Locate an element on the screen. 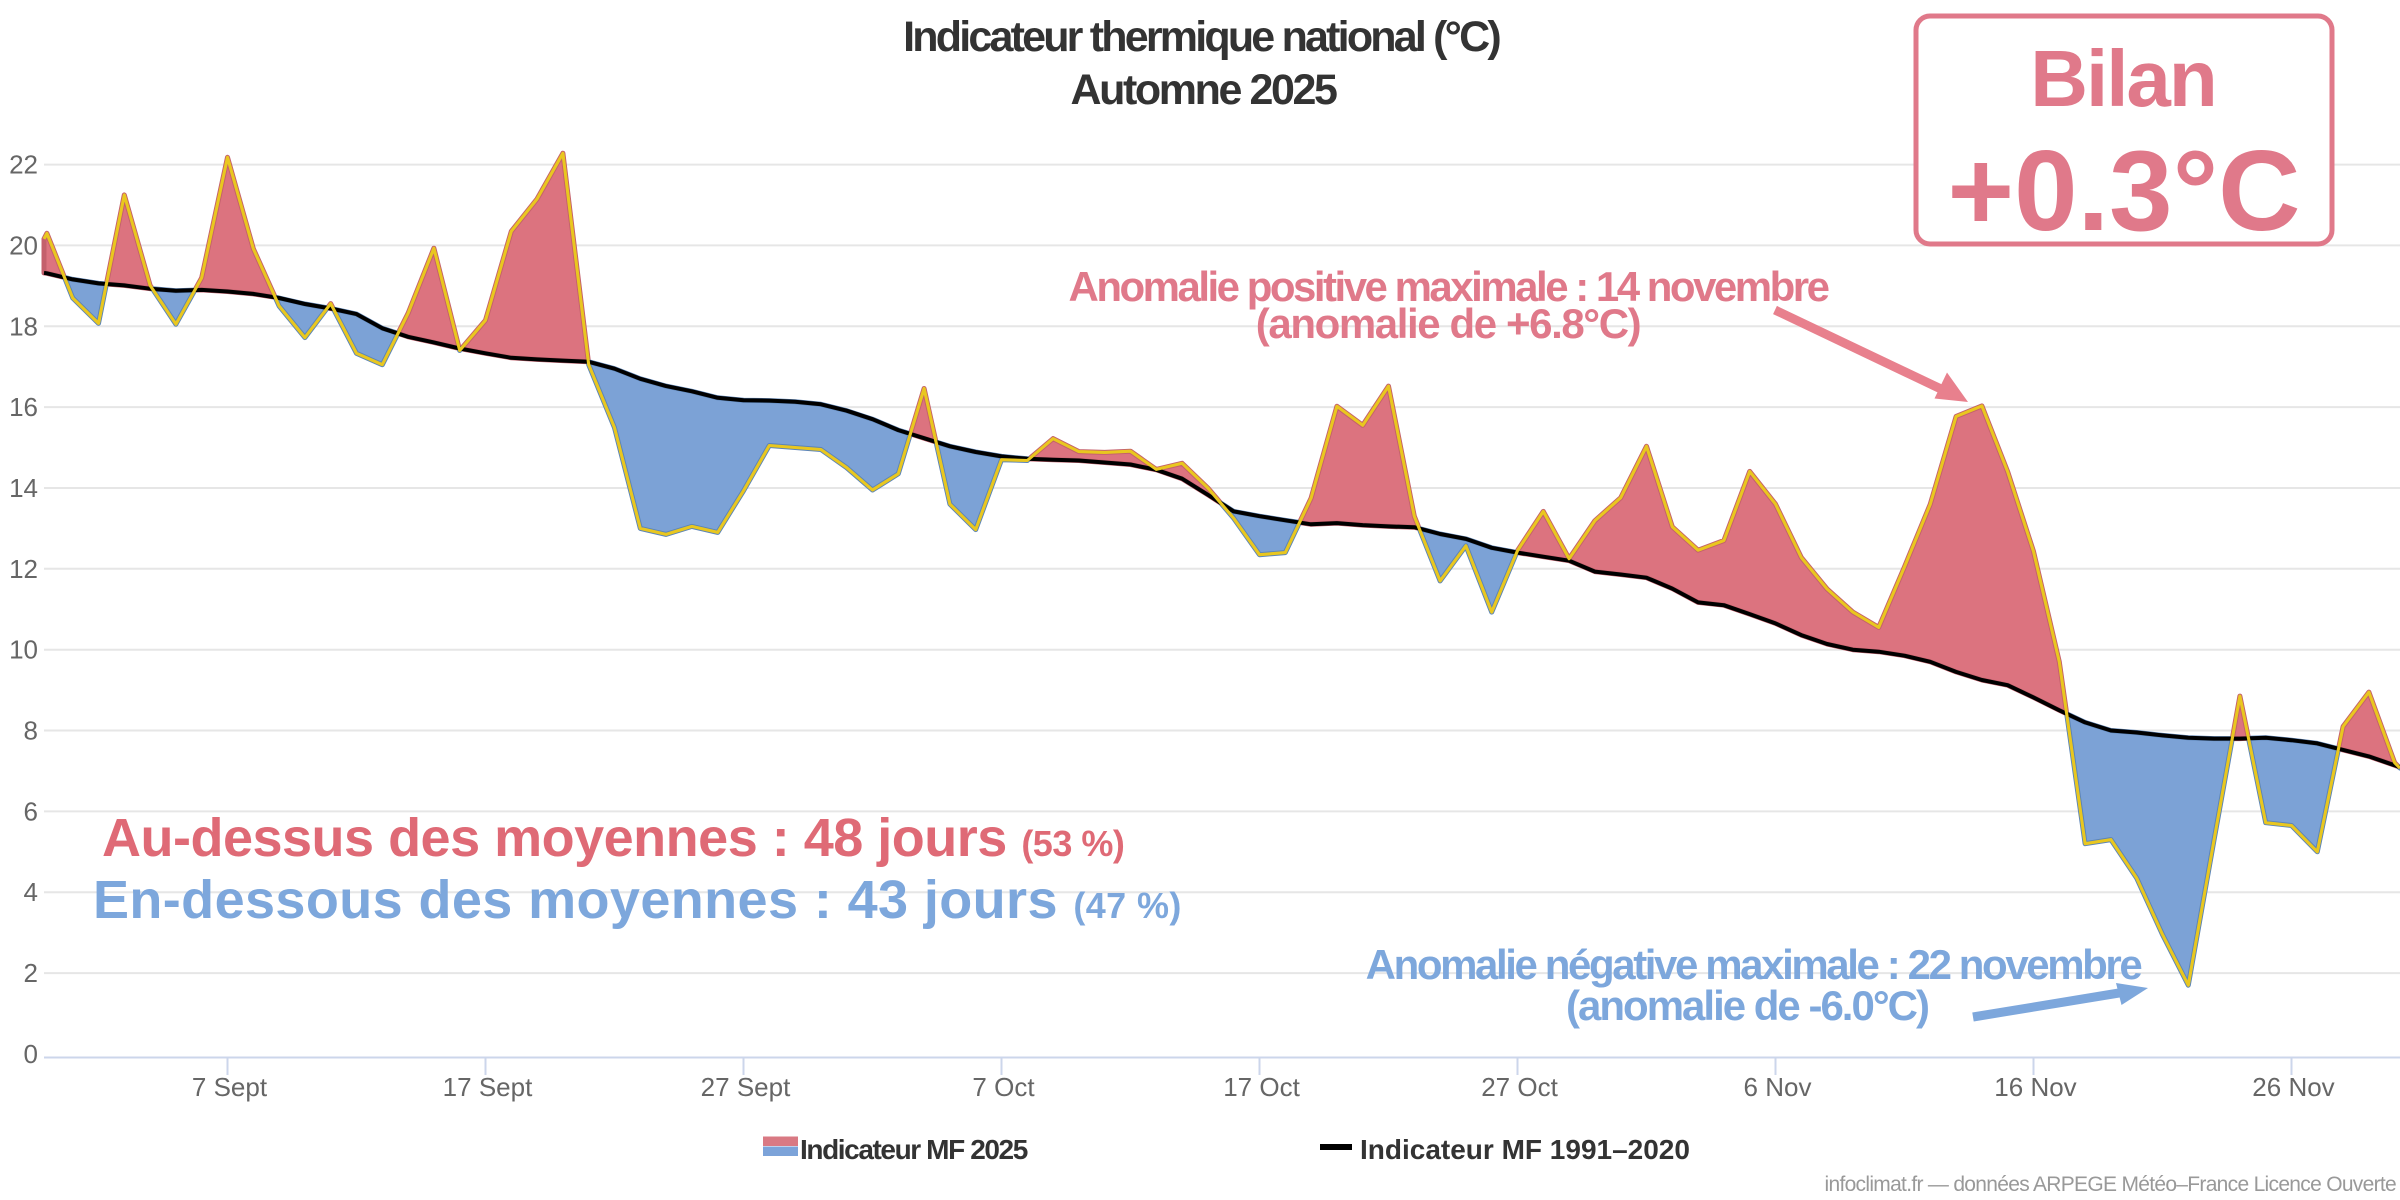  svg-text: 2 is located at coordinates (31, 973).